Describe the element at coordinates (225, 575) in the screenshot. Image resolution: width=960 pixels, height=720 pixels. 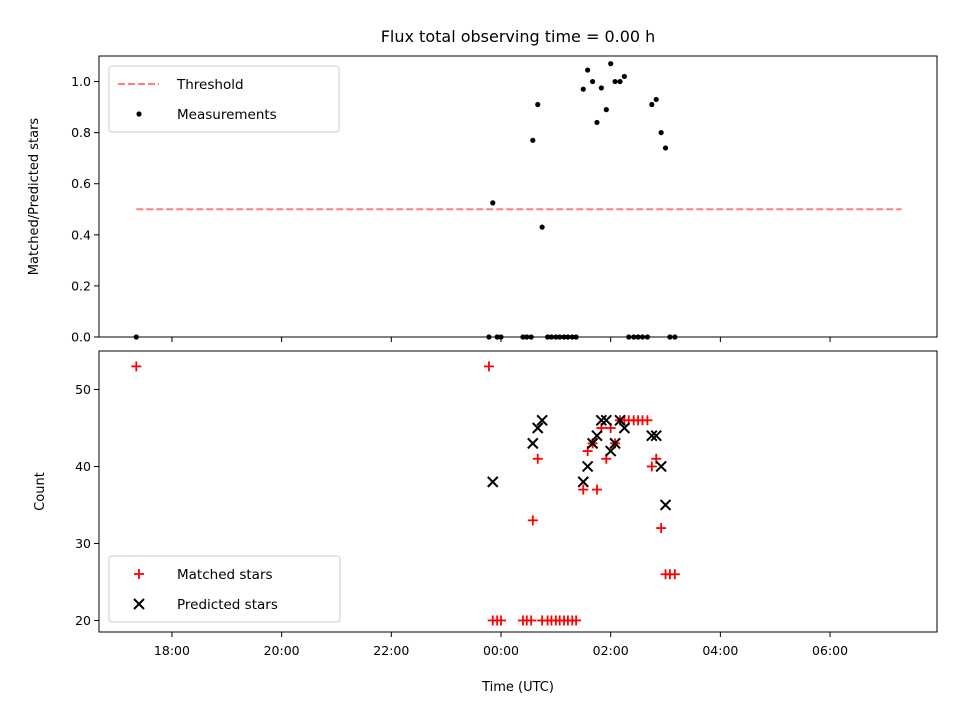
I see `legend-label: Matched stars` at that location.